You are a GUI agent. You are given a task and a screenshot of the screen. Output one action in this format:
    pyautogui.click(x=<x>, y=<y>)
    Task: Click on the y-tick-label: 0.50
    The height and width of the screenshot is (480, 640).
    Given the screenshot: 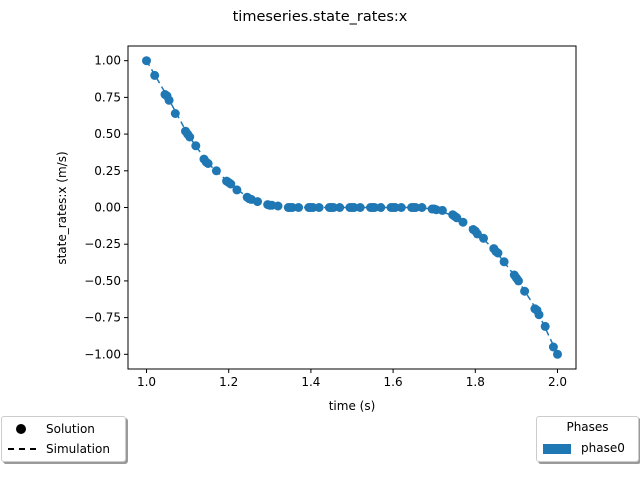 What is the action you would take?
    pyautogui.click(x=107, y=134)
    